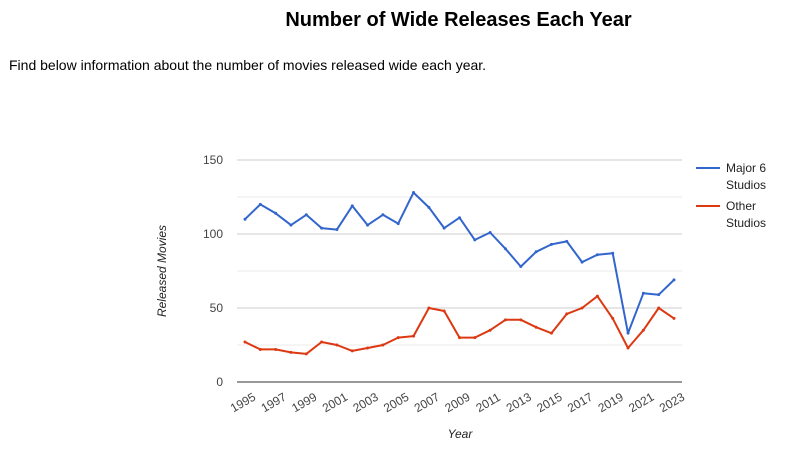 The width and height of the screenshot is (785, 457). I want to click on x-tick-label: 2009, so click(457, 403).